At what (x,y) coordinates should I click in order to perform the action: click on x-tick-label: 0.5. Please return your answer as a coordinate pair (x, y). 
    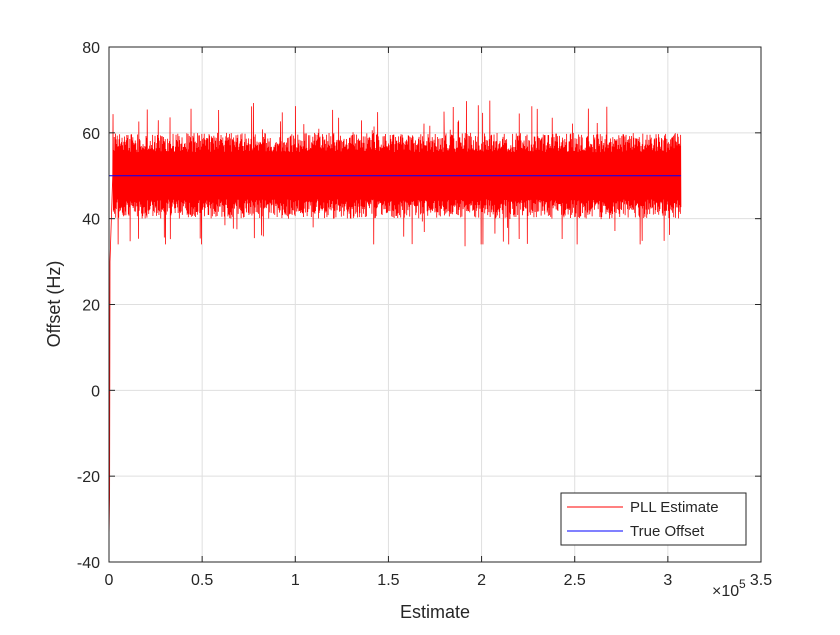
    Looking at the image, I should click on (202, 580).